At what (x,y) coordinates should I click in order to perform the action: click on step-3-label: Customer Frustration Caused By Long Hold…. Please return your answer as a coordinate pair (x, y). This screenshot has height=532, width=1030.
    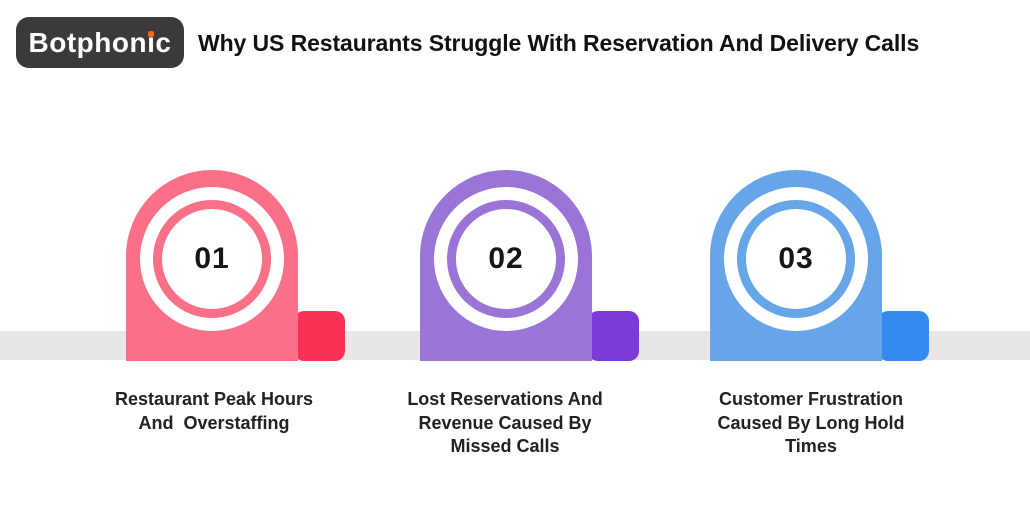
    Looking at the image, I should click on (811, 423).